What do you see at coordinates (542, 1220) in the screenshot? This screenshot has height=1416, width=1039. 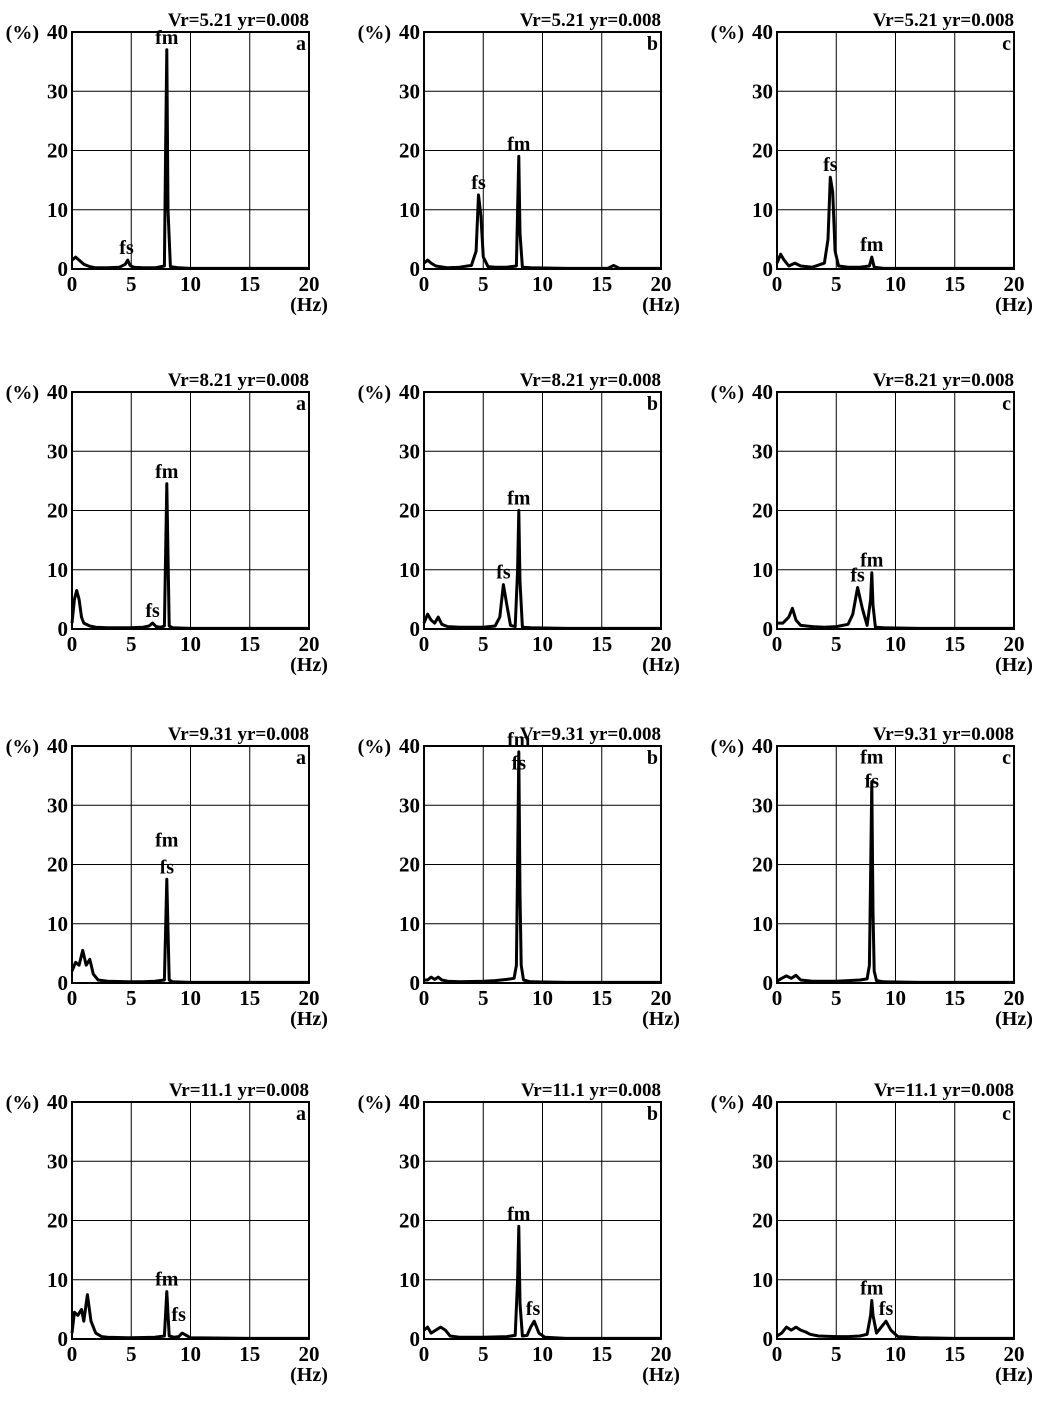 I see `plot-frame` at bounding box center [542, 1220].